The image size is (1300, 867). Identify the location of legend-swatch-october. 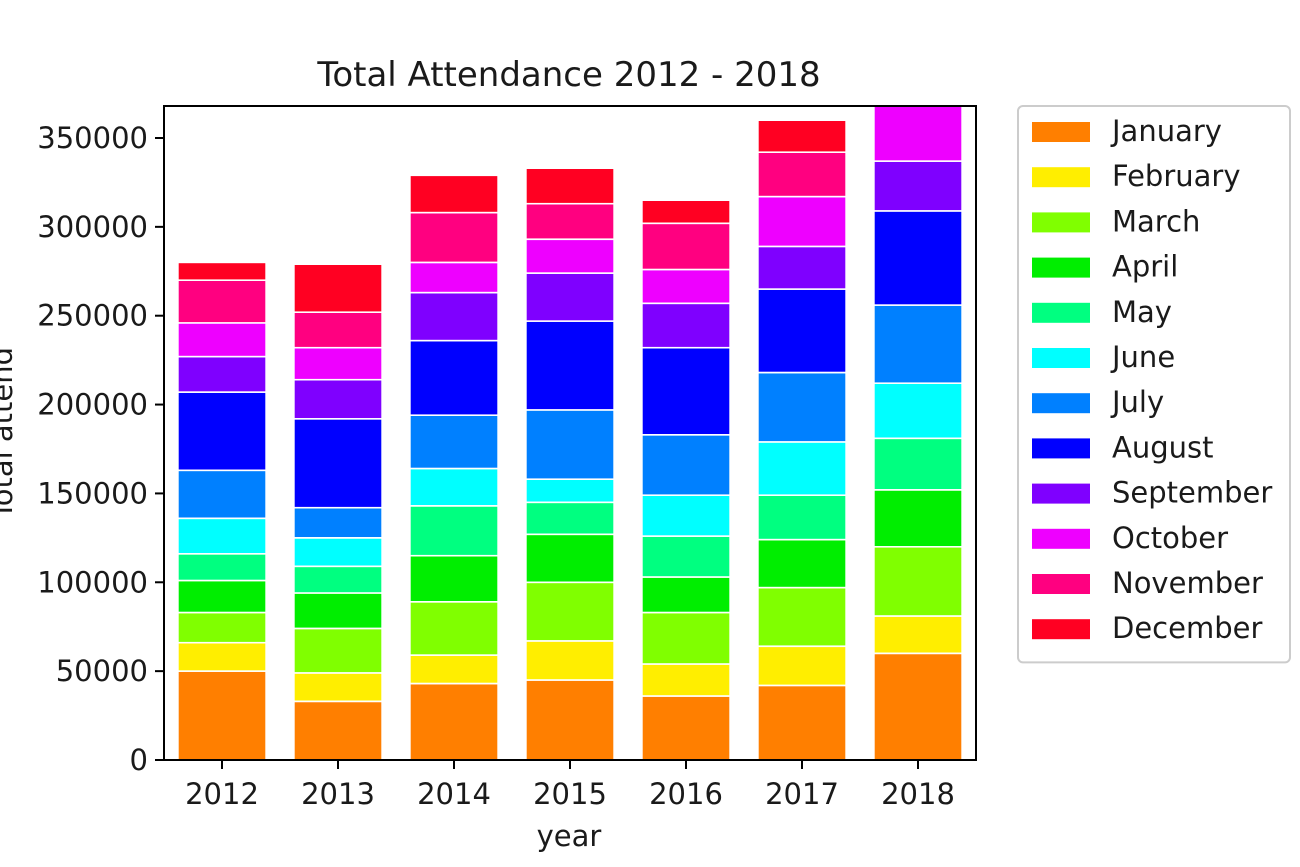
(1061, 538).